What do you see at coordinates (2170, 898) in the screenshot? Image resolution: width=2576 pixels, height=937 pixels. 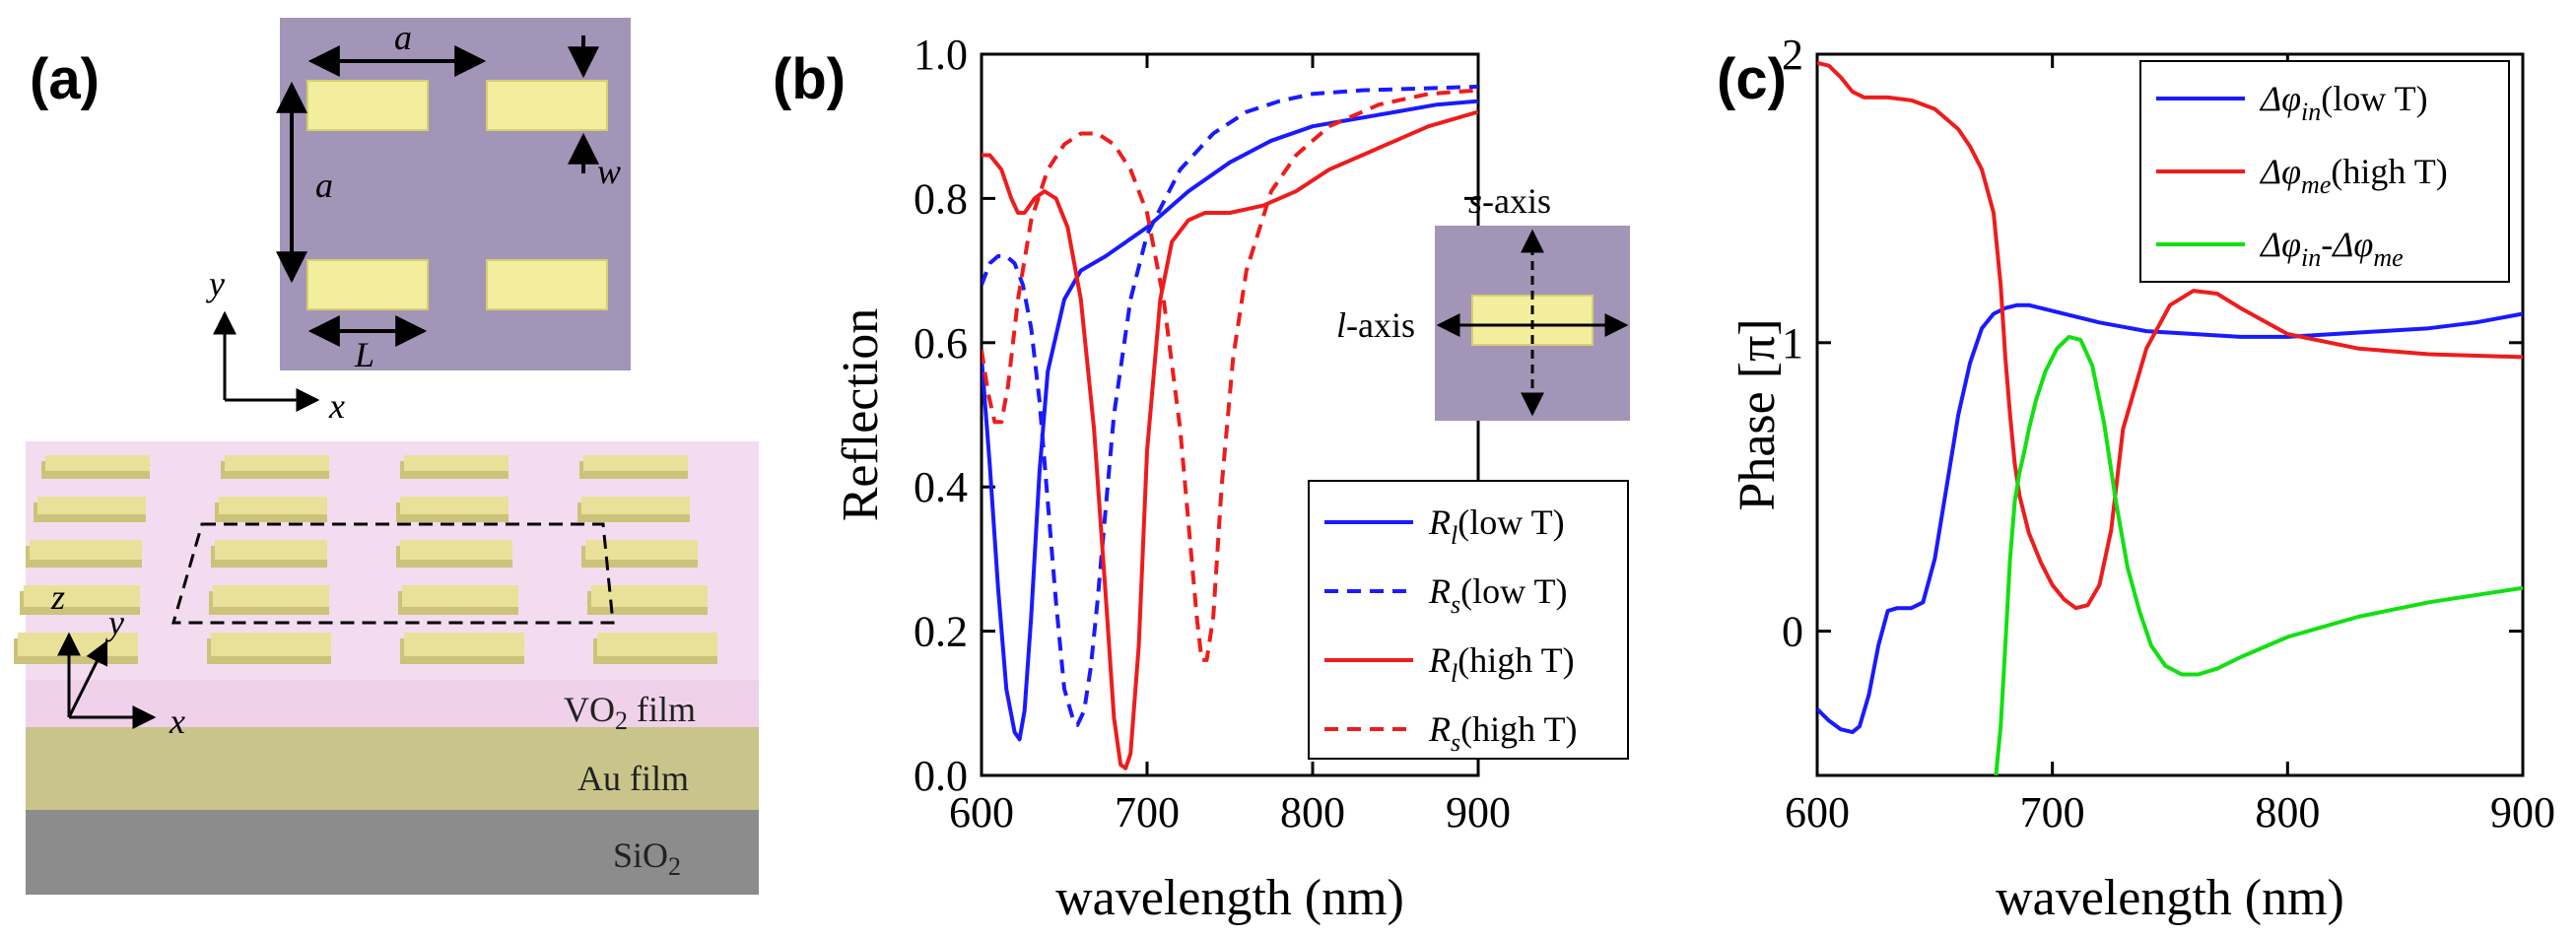 I see `xlabel-c: wavelength (nm)` at bounding box center [2170, 898].